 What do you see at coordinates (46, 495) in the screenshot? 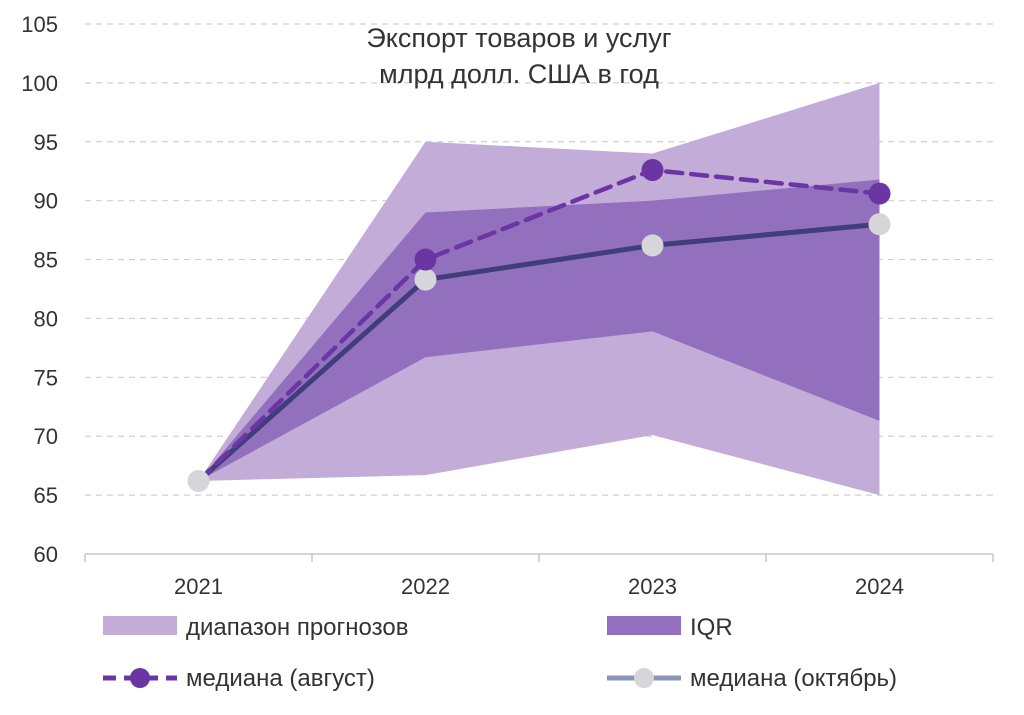
I see `y-tick-label: 65` at bounding box center [46, 495].